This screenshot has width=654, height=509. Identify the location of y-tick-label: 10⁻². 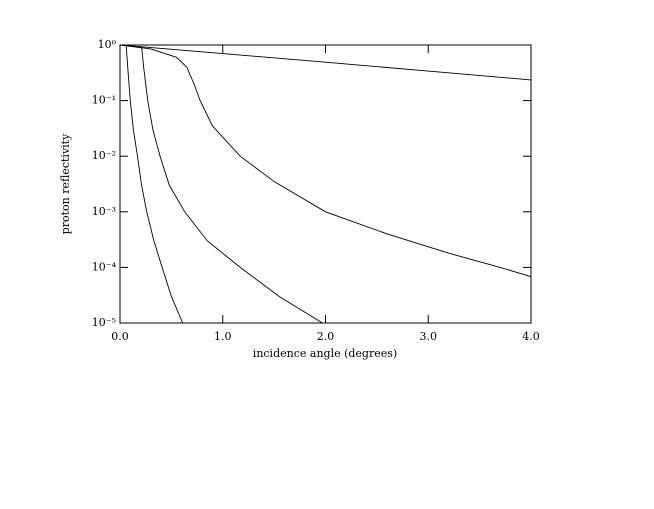
(104, 155).